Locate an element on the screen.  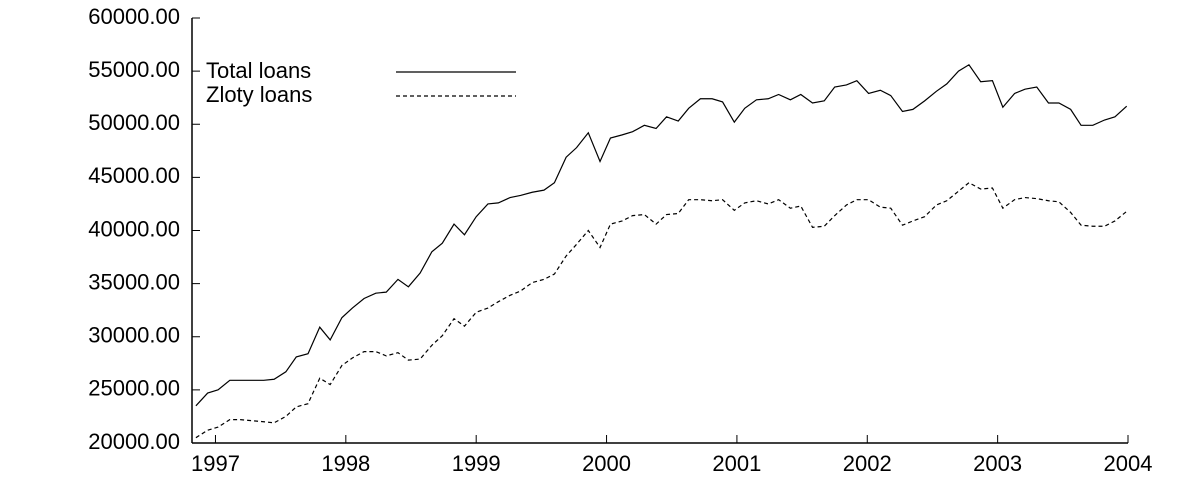
x-tick-label: 2002 is located at coordinates (867, 463).